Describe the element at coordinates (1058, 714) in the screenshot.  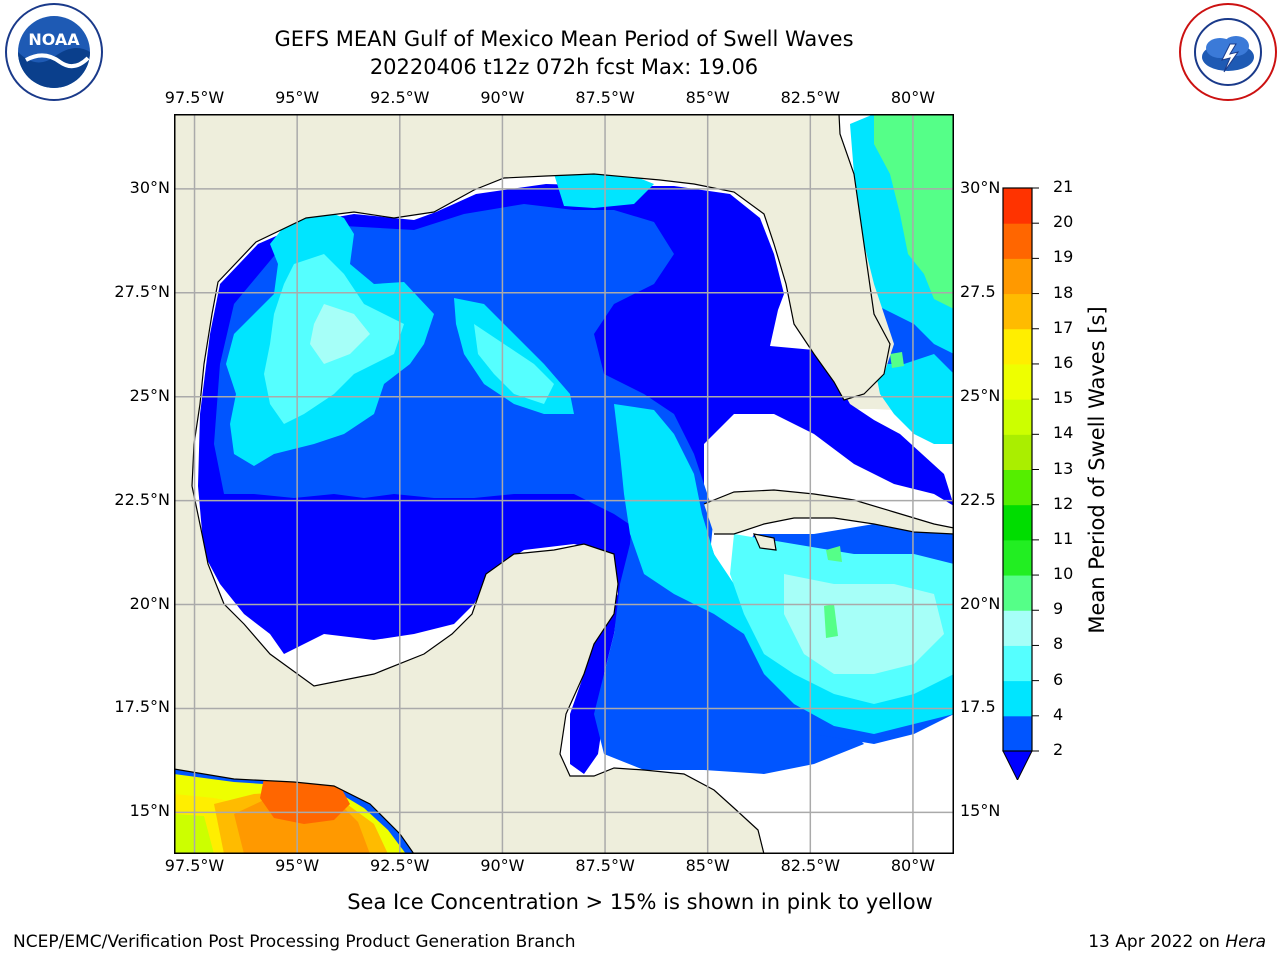
I see `colorbar-tick-label: 4` at that location.